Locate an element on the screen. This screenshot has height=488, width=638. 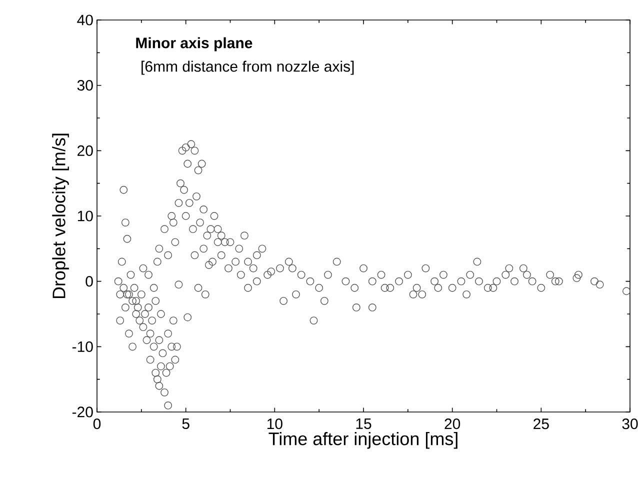
y-tick-label: 0 is located at coordinates (89, 281).